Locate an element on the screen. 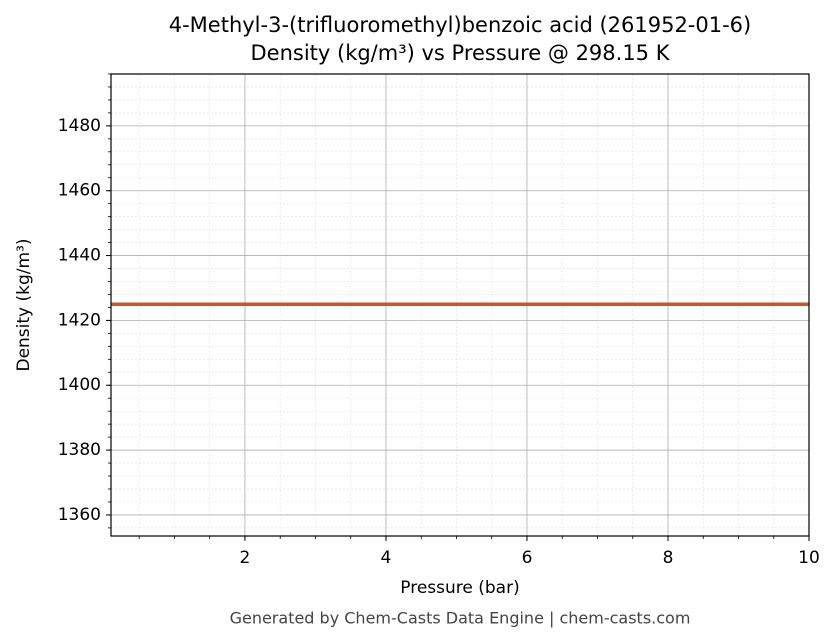 This screenshot has height=644, width=836. y-tick-label: 1480 is located at coordinates (79, 126).